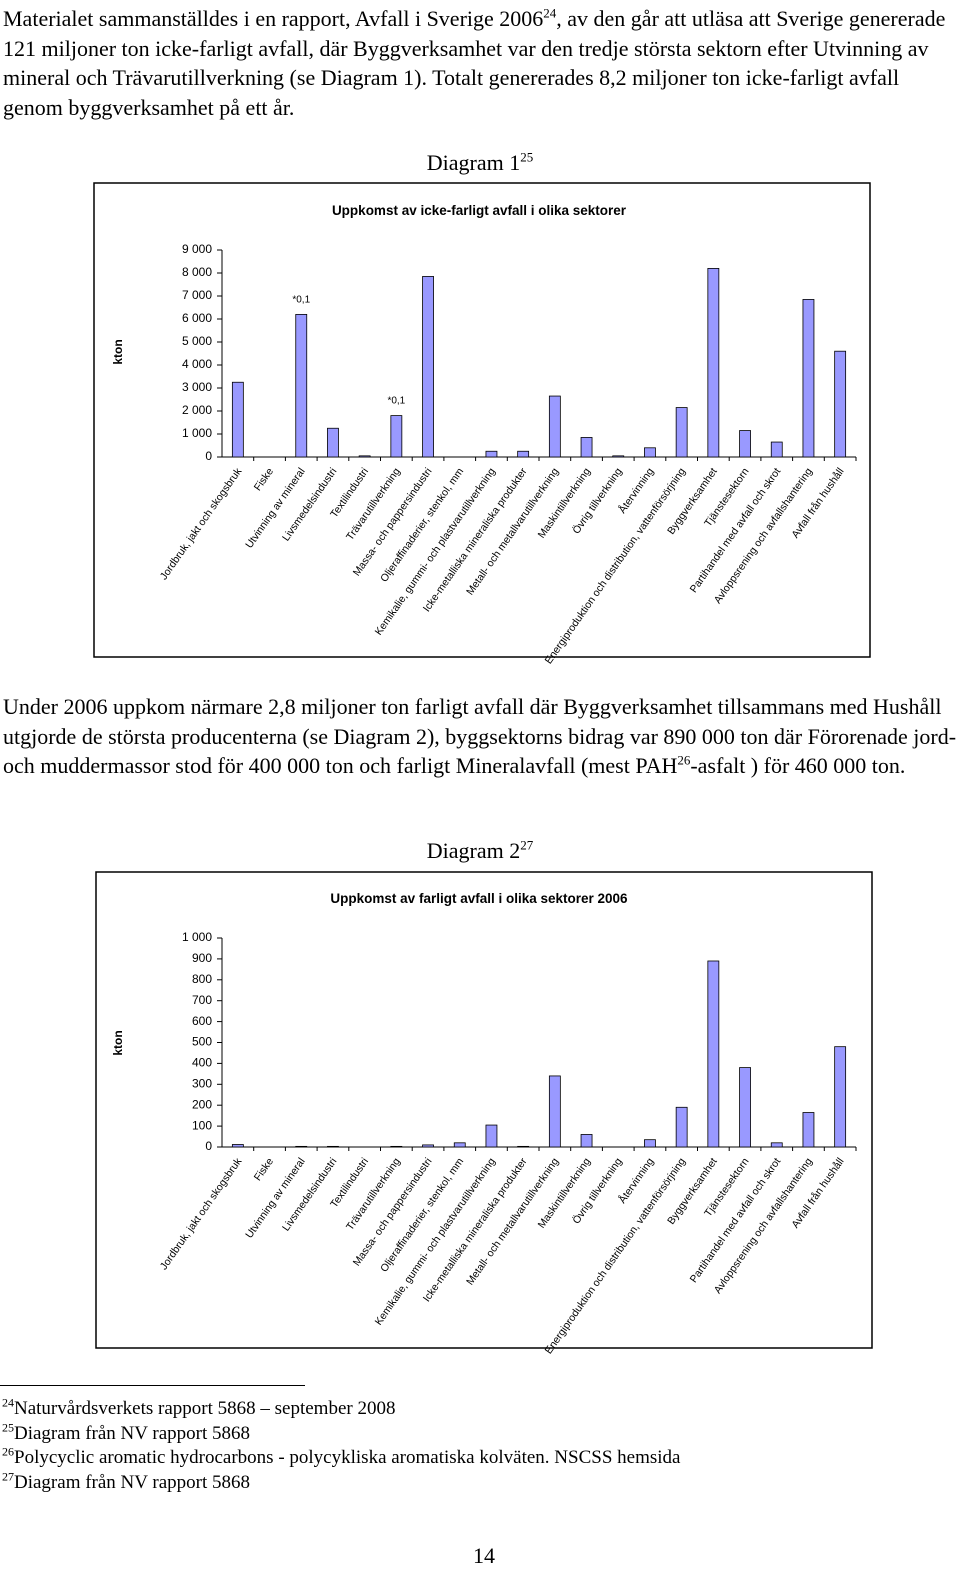 This screenshot has width=960, height=1571. Describe the element at coordinates (527, 845) in the screenshot. I see `superscript: 27` at that location.